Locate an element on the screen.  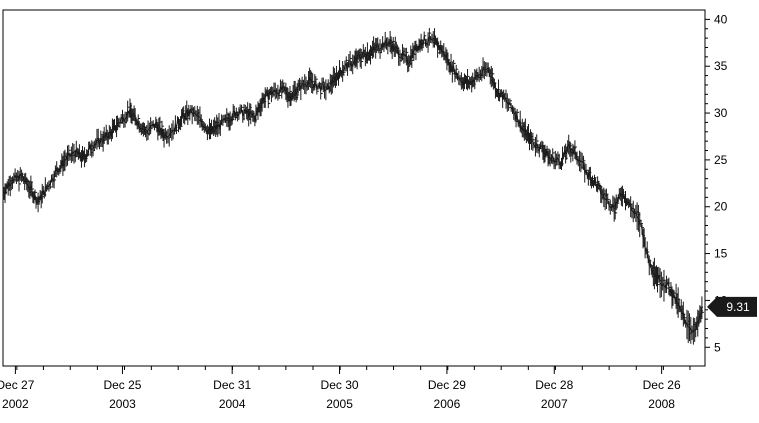
x-tick-year-label: 2003 is located at coordinates (122, 404).